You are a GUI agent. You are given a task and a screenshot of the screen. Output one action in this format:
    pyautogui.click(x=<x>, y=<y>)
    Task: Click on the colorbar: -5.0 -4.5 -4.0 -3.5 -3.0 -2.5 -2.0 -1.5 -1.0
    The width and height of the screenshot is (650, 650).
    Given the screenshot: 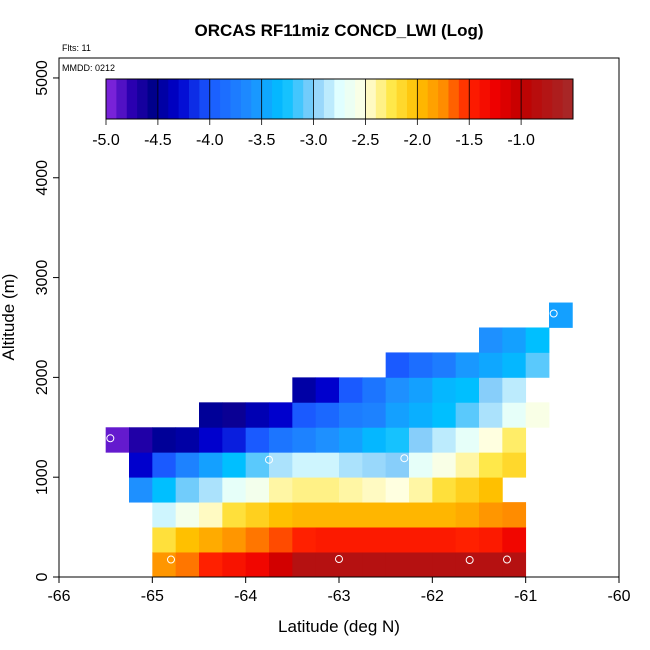 What is the action you would take?
    pyautogui.click(x=333, y=113)
    